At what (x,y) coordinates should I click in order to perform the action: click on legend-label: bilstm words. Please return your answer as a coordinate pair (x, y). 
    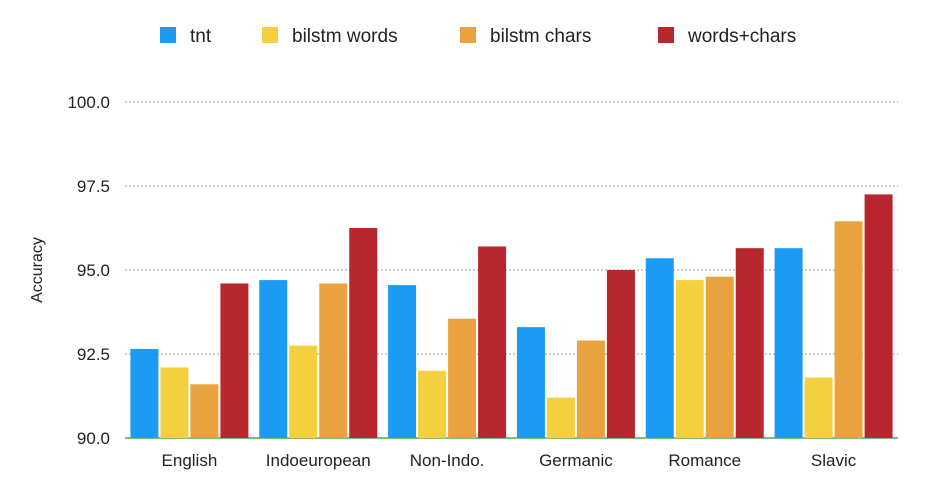
    Looking at the image, I should click on (345, 36).